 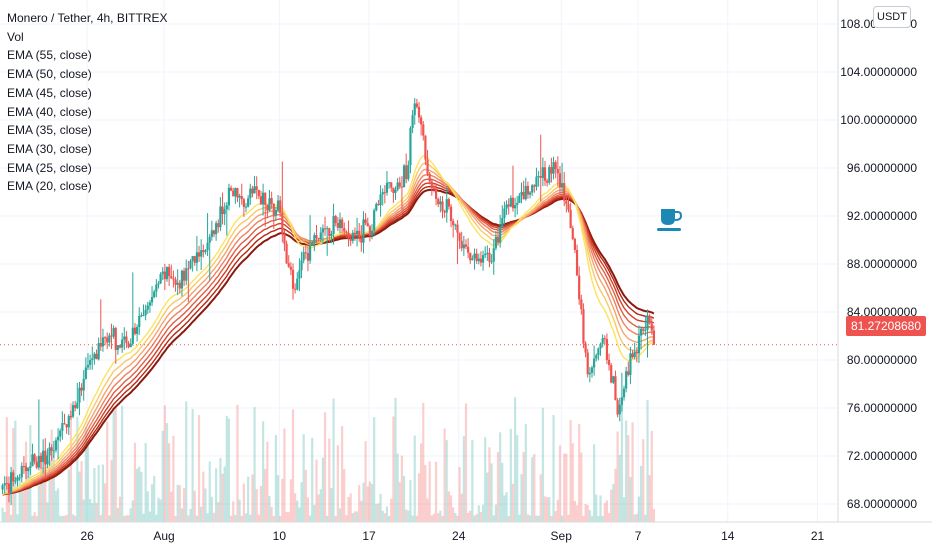 What do you see at coordinates (49, 55) in the screenshot?
I see `legend-ema-55: EMA (55, close)` at bounding box center [49, 55].